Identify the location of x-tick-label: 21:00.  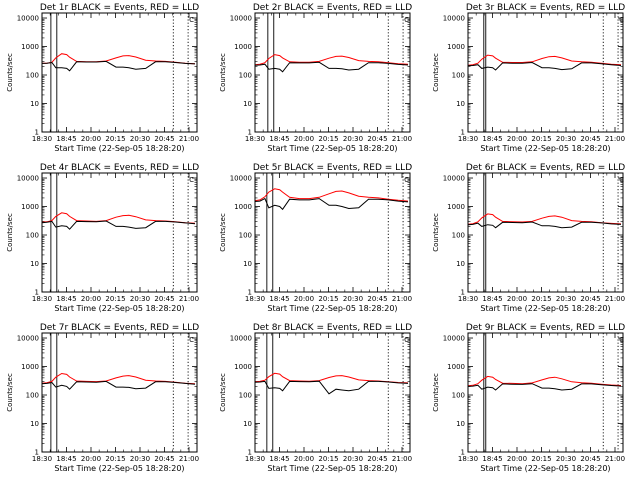
(189, 459).